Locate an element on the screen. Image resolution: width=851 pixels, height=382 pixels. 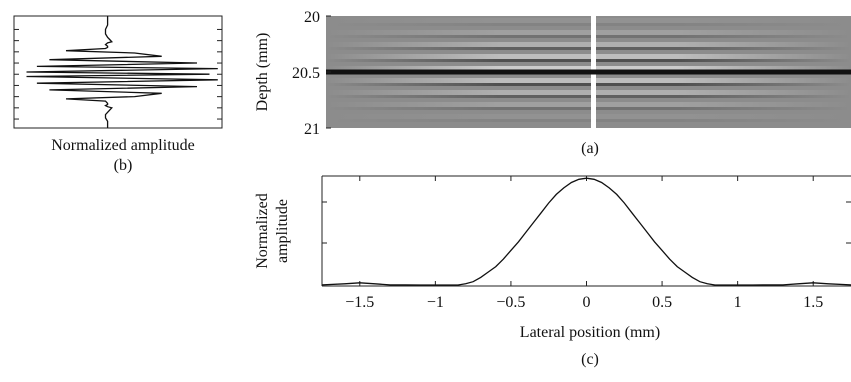
panel-c-xtick-label: −1 is located at coordinates (435, 302).